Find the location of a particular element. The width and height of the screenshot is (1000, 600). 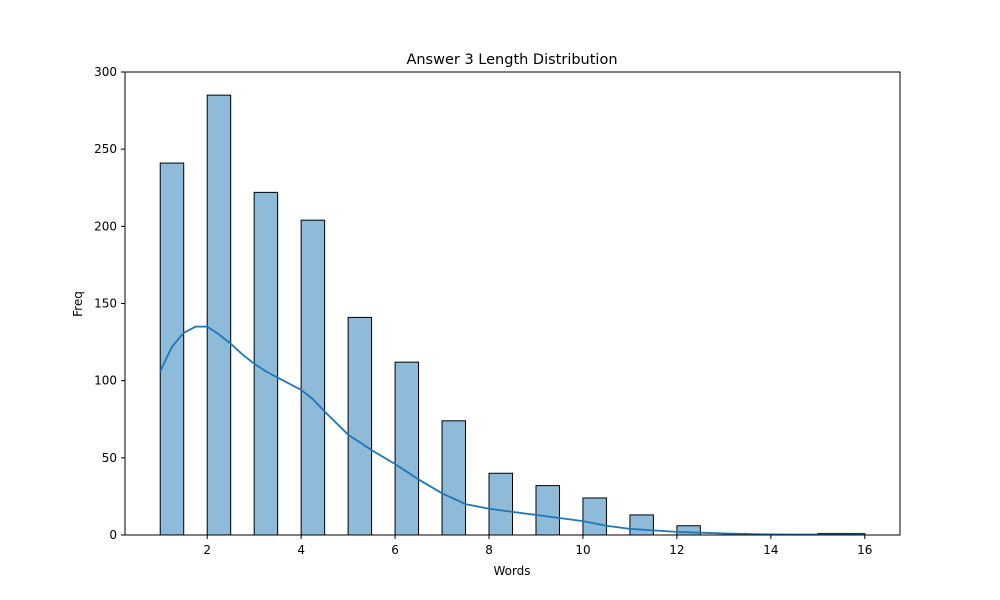

x-tick-label: 10 is located at coordinates (582, 550).